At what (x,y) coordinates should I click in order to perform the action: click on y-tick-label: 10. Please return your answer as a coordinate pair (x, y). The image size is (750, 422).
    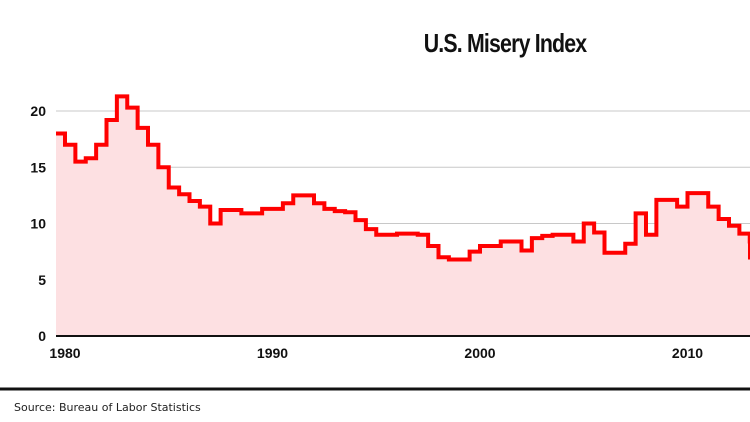
    Looking at the image, I should click on (38, 224).